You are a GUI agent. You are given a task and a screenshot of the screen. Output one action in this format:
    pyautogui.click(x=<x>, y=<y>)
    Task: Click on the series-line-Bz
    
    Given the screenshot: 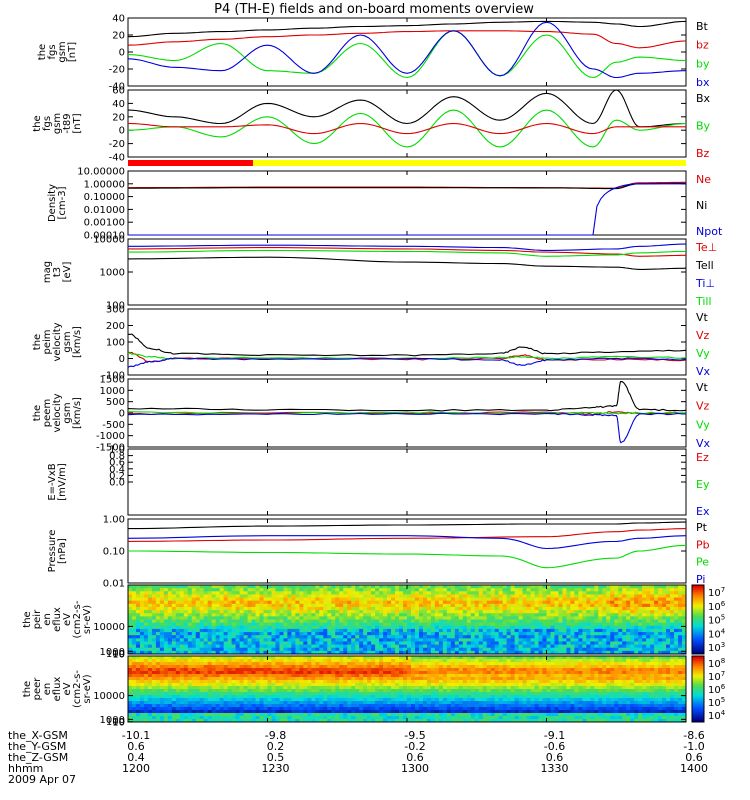 What is the action you would take?
    pyautogui.click(x=406, y=128)
    